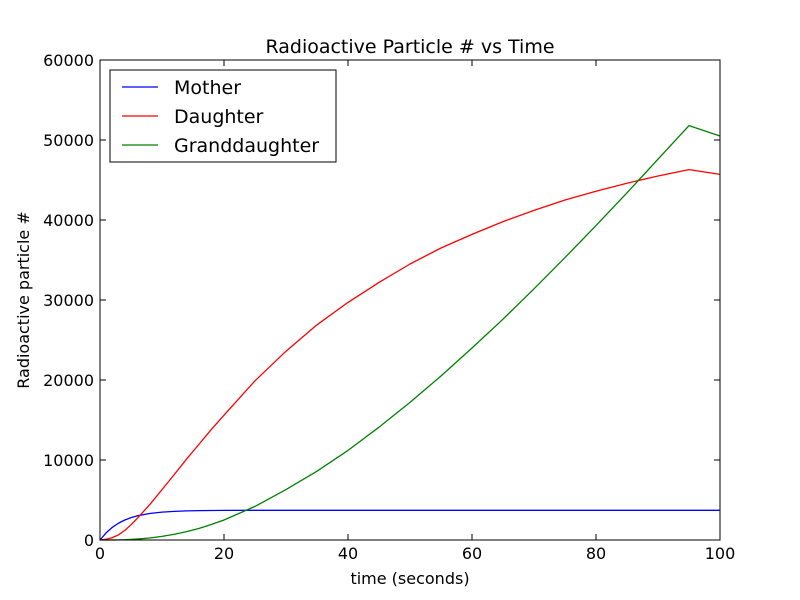  Describe the element at coordinates (409, 578) in the screenshot. I see `x-axis-label: time (seconds)` at that location.